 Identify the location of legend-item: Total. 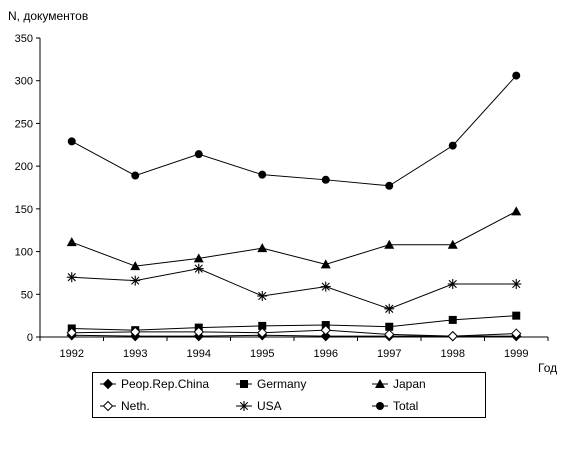
(395, 406).